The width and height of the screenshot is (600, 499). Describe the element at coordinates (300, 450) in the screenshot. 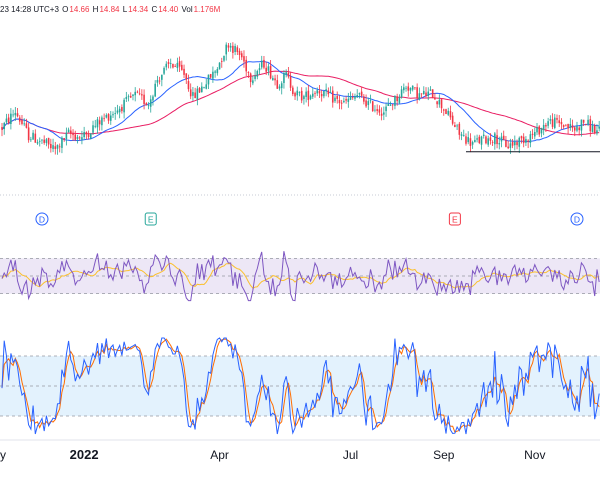

I see `time-axis: y 2022 Apr Jul Sep Nov` at that location.